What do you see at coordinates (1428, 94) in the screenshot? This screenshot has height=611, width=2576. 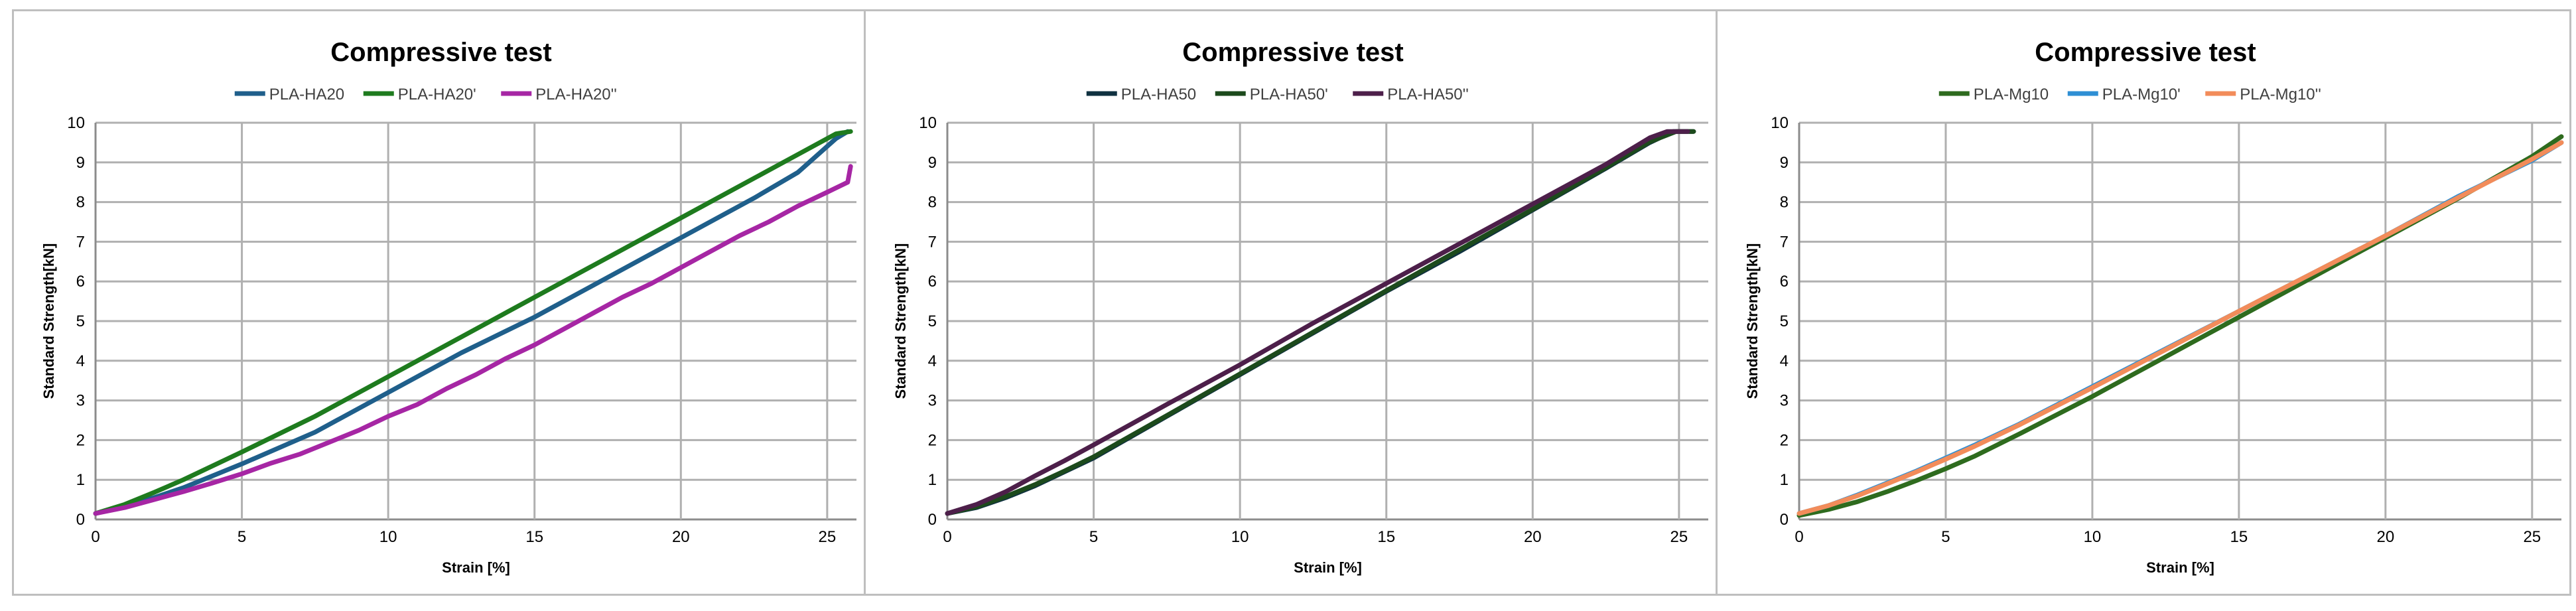 I see `legend-label: PLA-HA50''` at bounding box center [1428, 94].